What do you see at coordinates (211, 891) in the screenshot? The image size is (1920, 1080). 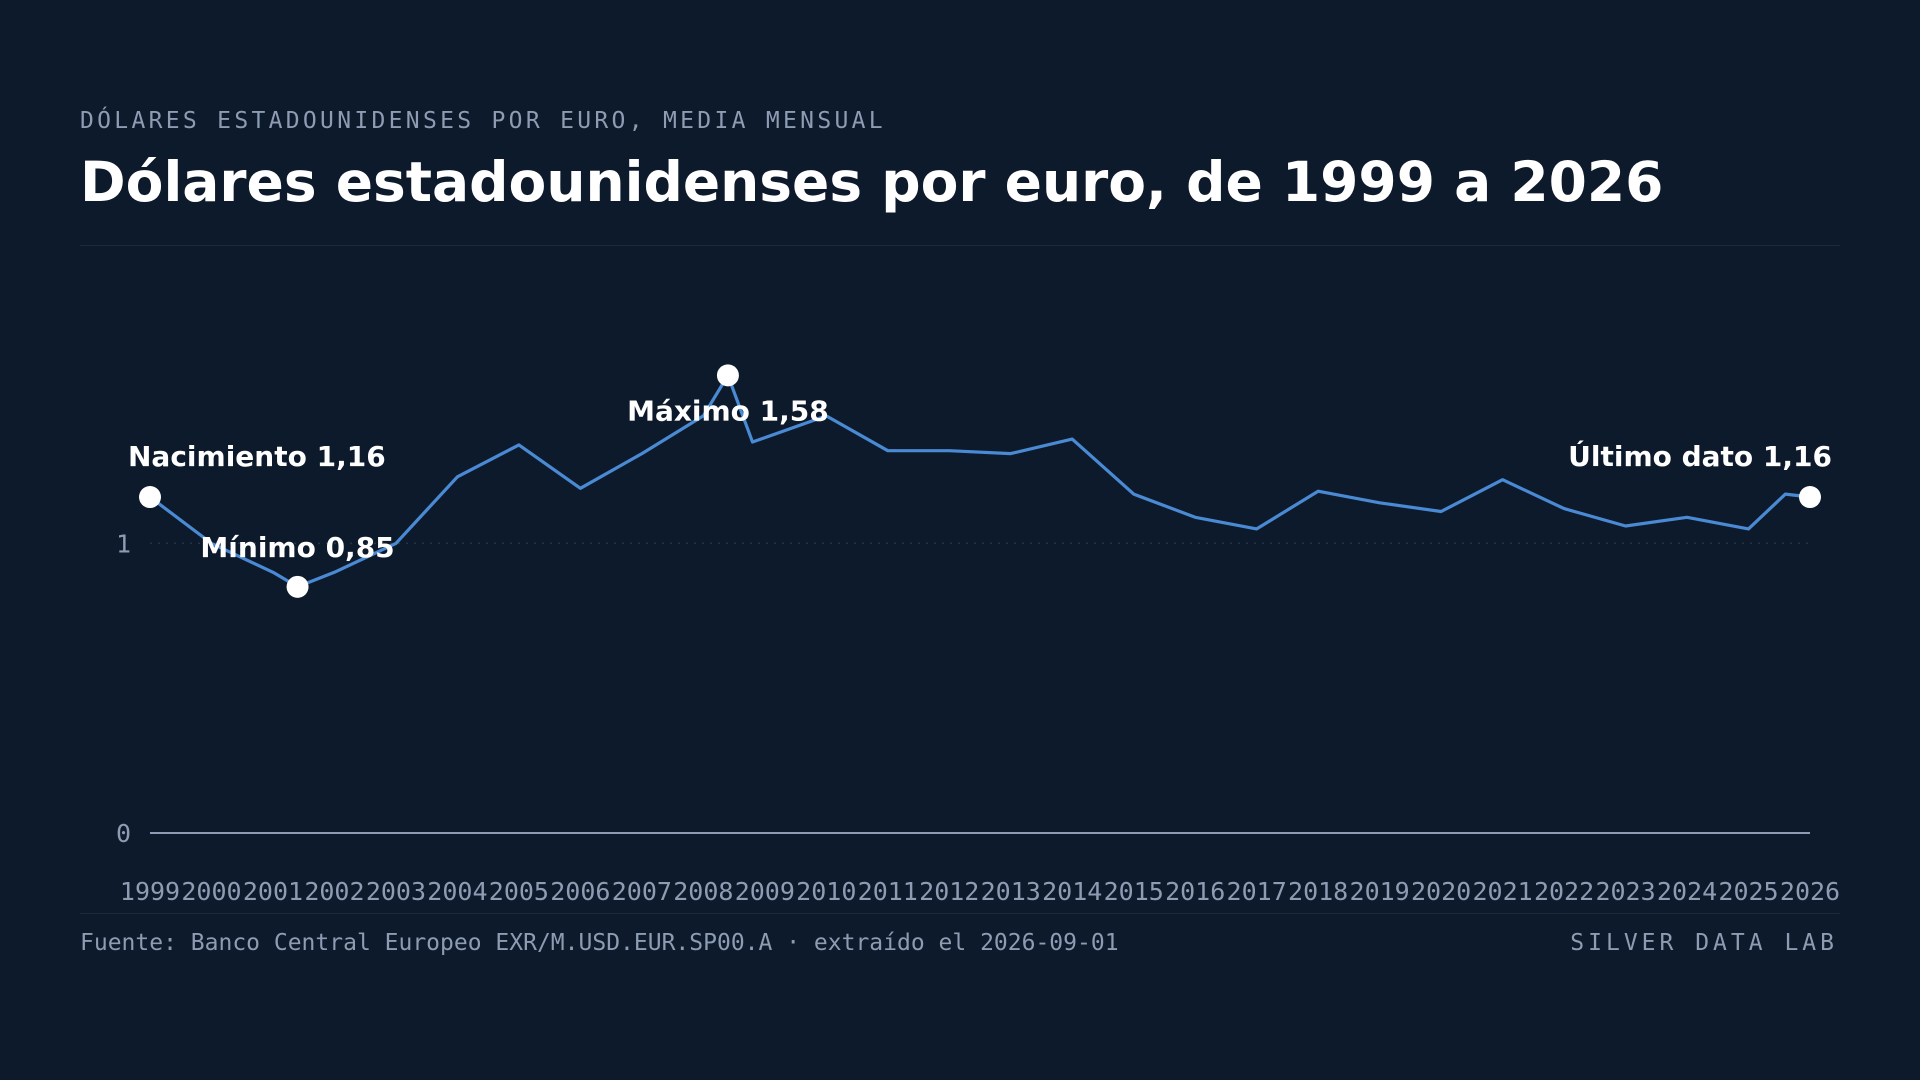 I see `x-tick-label: 2000` at bounding box center [211, 891].